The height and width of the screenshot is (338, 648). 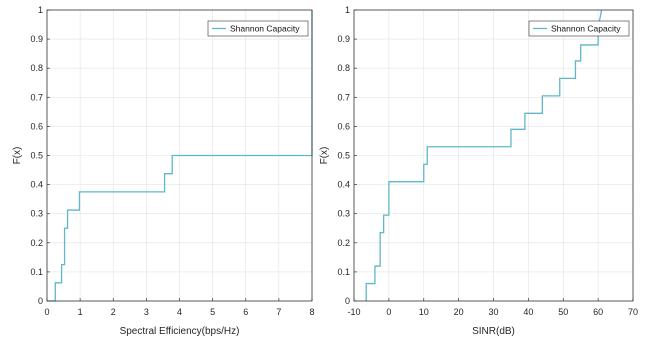 I want to click on x-tick-label: 6, so click(x=245, y=312).